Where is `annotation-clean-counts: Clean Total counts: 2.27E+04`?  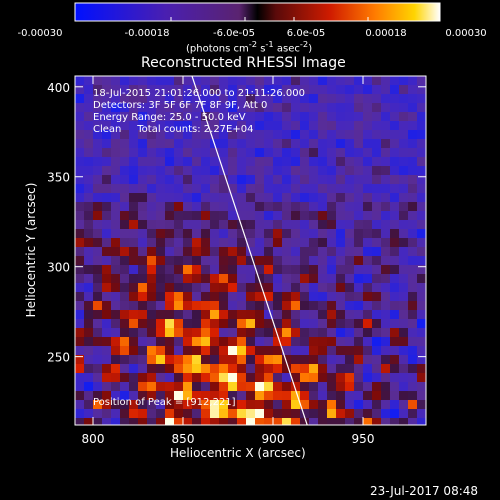
annotation-clean-counts: Clean Total counts: 2.27E+04 is located at coordinates (173, 129).